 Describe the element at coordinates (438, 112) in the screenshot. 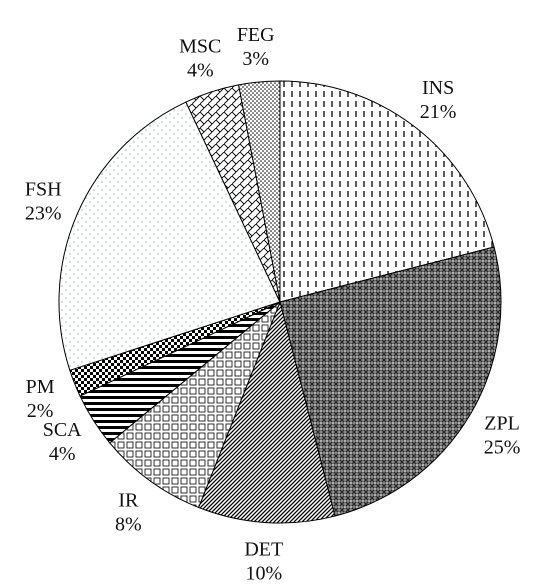

I see `slice-value-label: 21%` at that location.